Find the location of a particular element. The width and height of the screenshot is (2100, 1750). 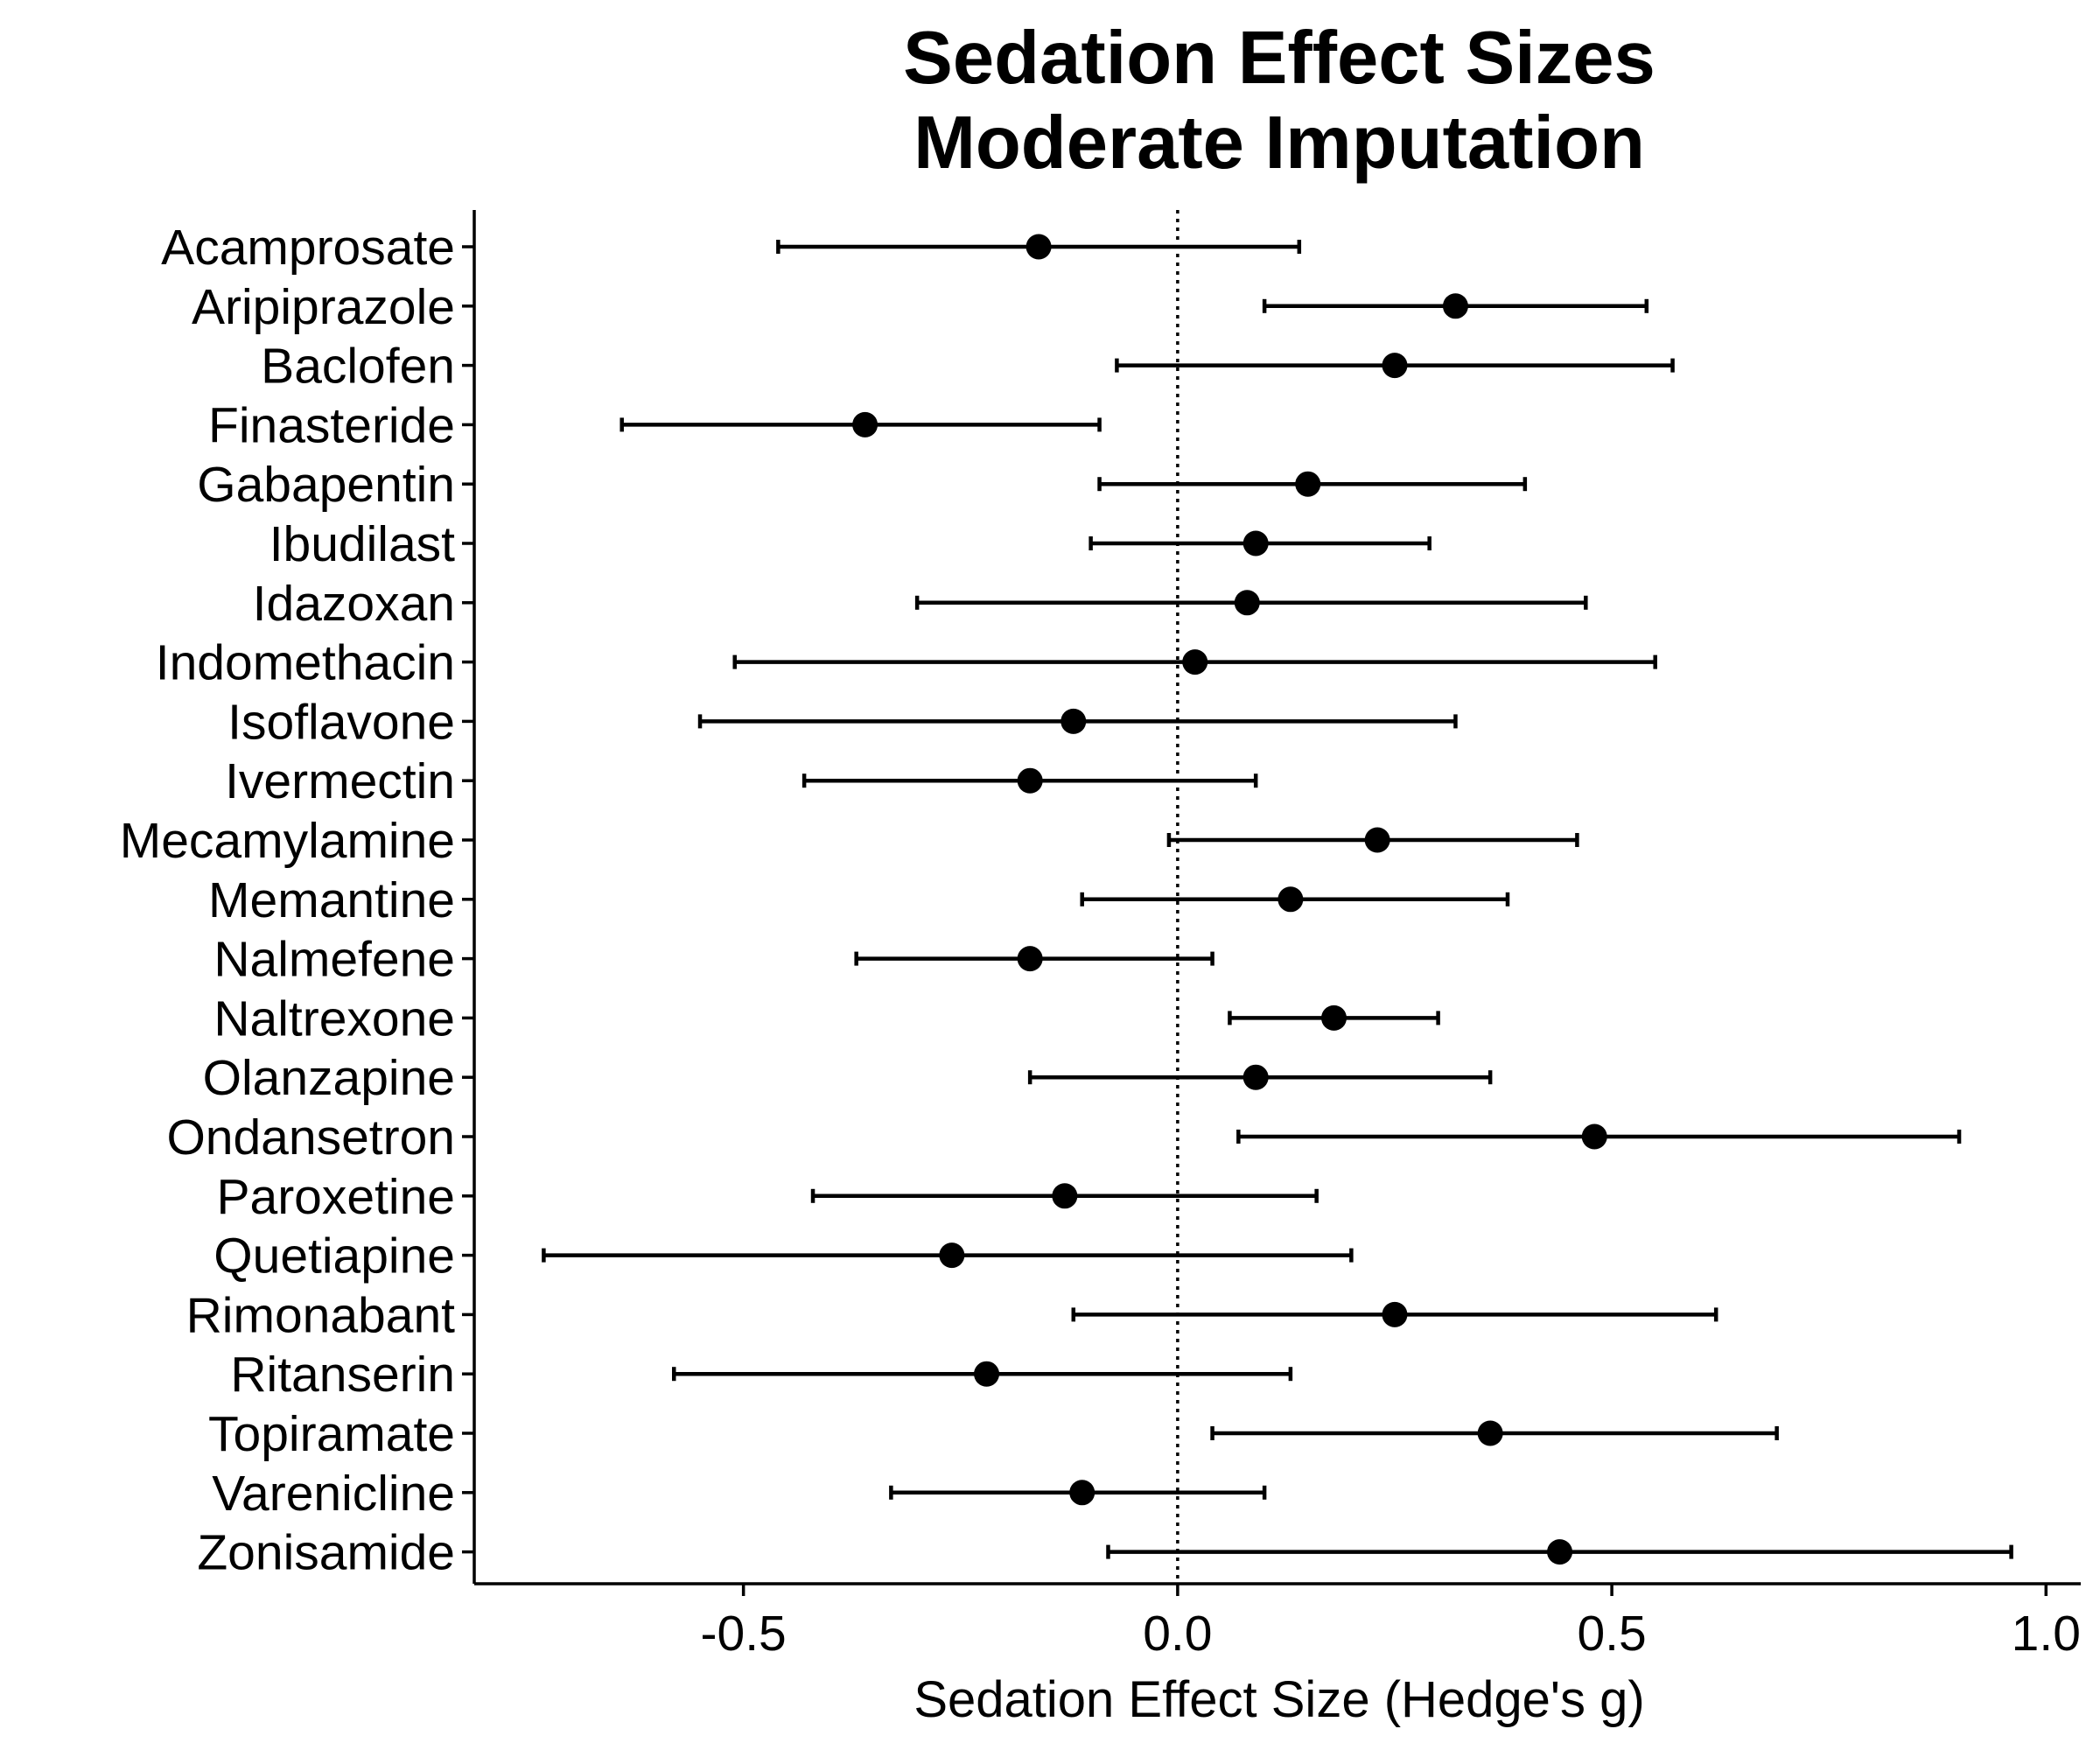

point-aripiprazole is located at coordinates (1455, 306).